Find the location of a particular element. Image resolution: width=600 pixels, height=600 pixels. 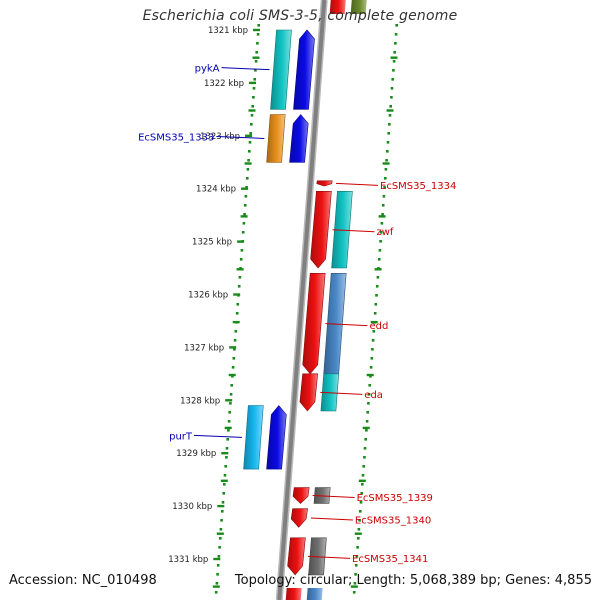

gene-label: EcSMS35_1340 is located at coordinates (393, 521).